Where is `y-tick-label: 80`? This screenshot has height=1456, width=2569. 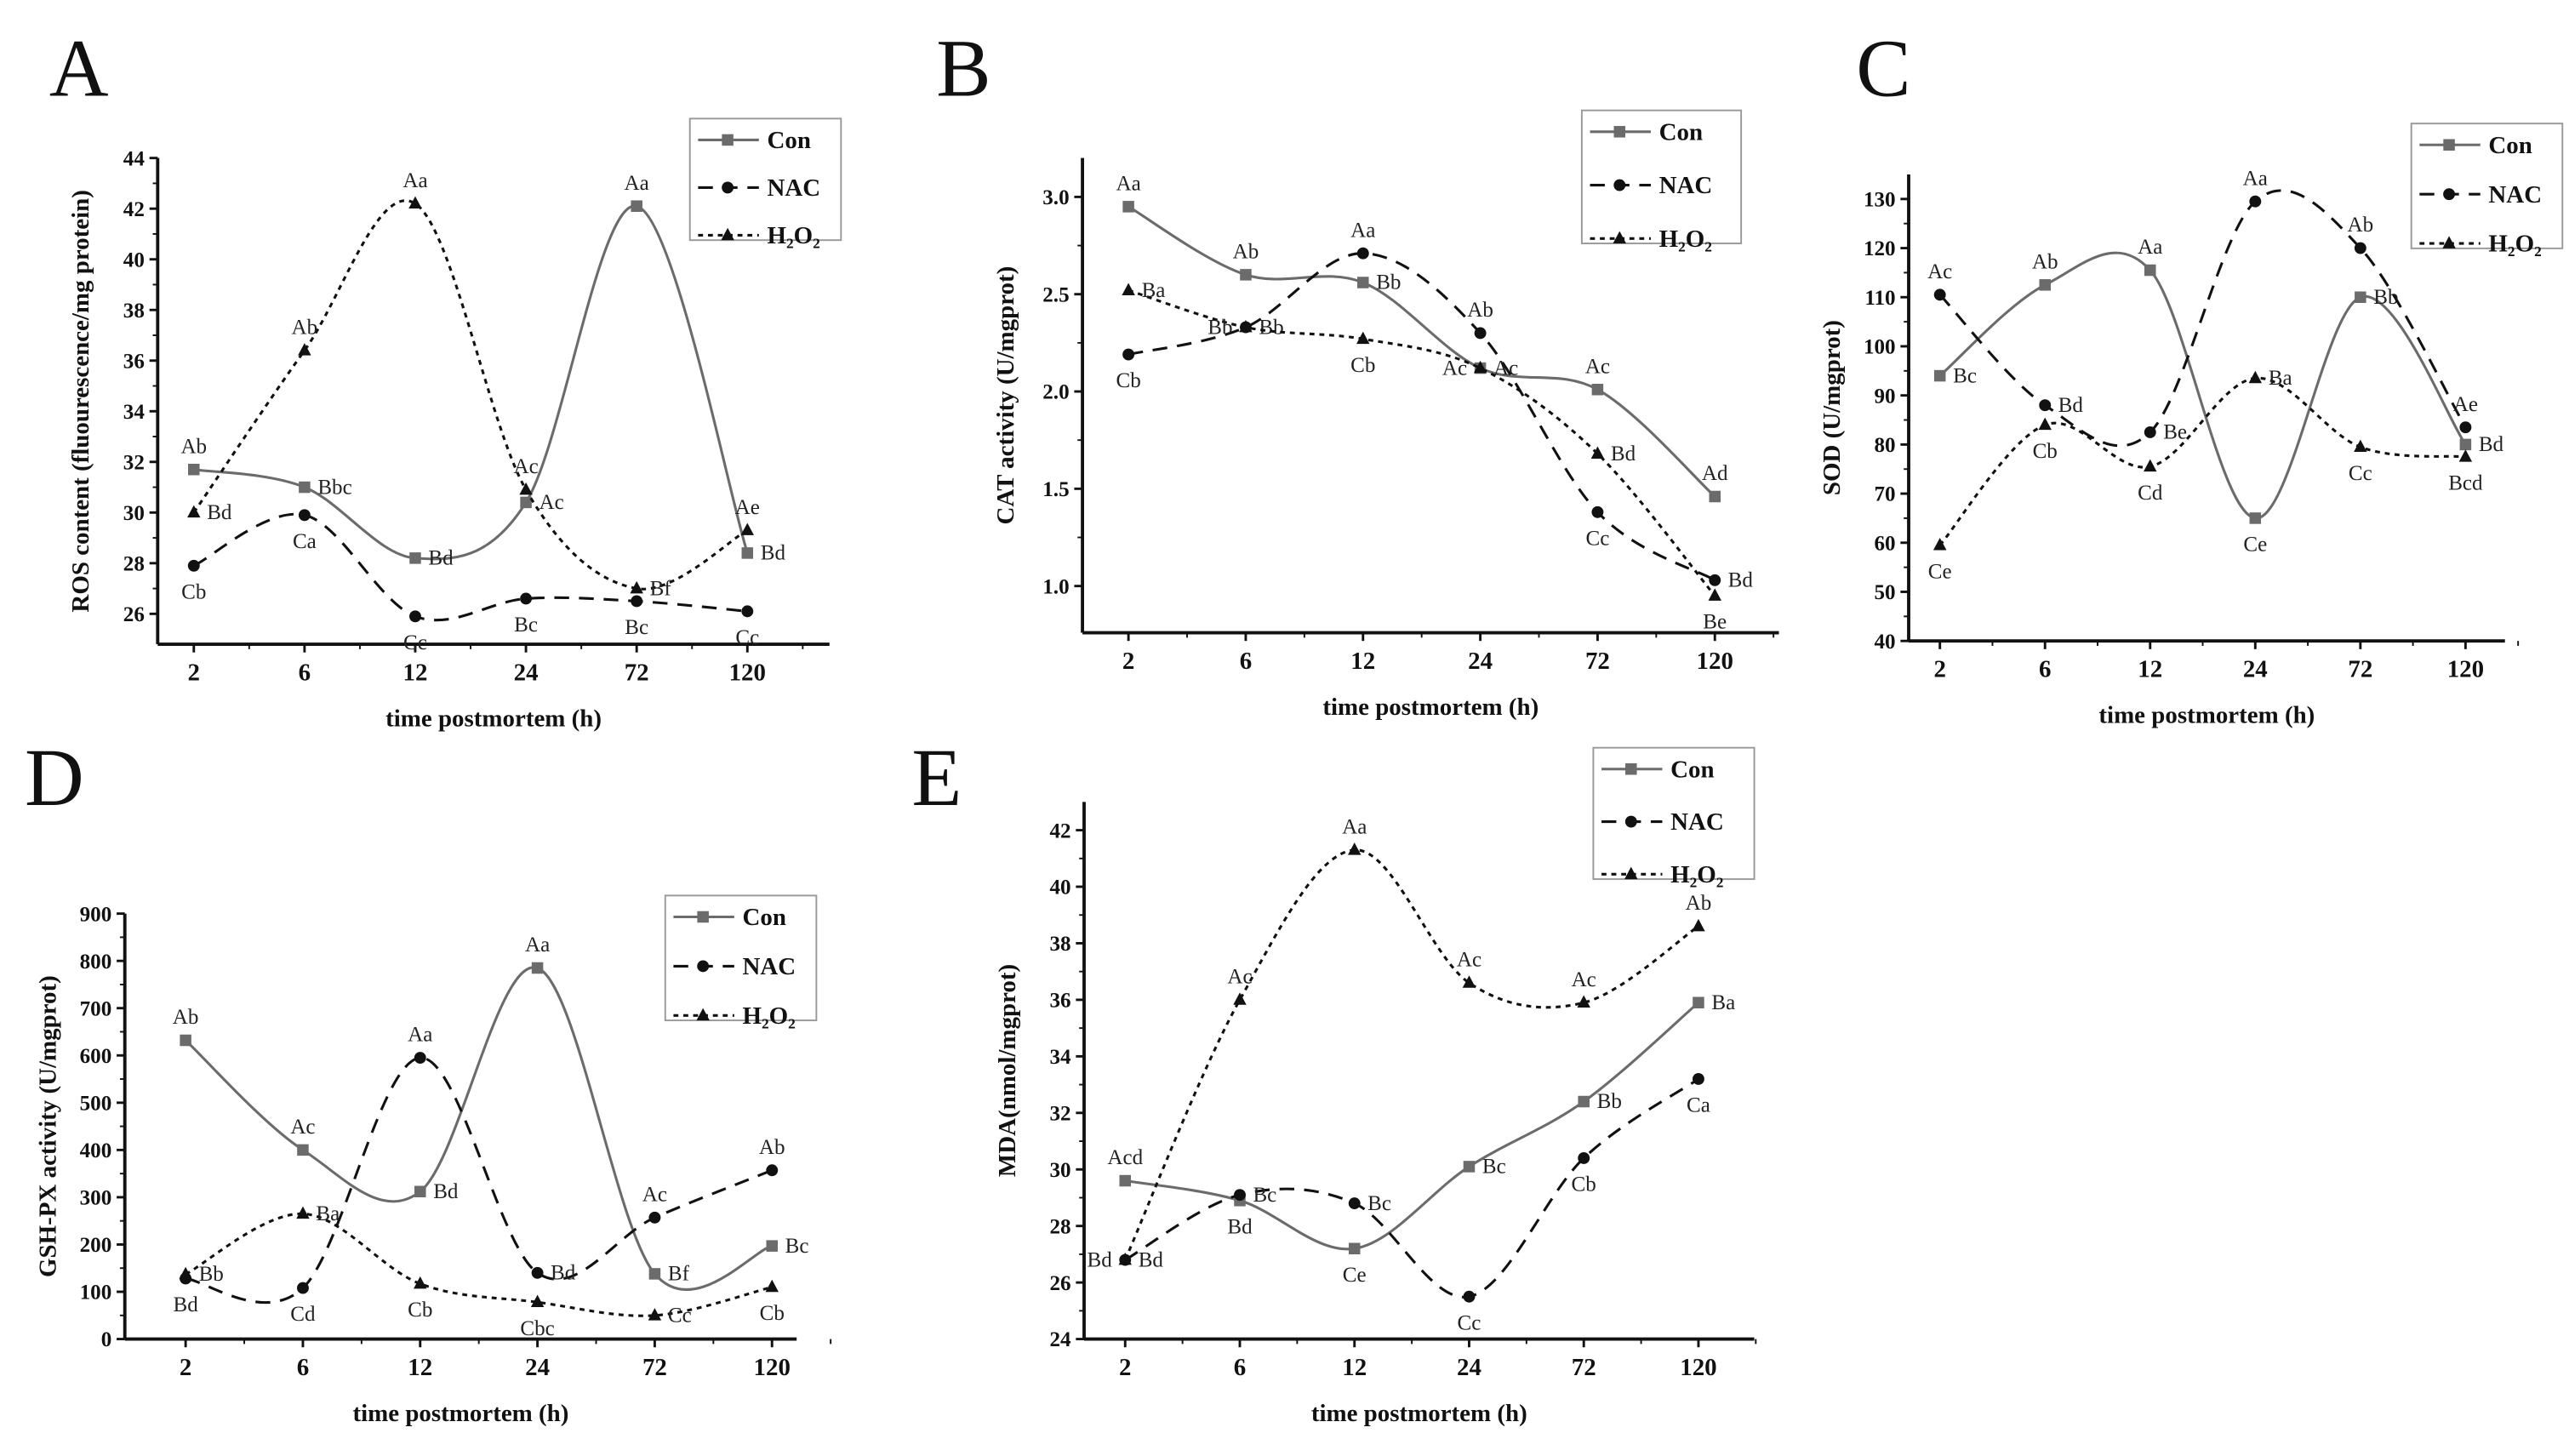 y-tick-label: 80 is located at coordinates (1884, 445).